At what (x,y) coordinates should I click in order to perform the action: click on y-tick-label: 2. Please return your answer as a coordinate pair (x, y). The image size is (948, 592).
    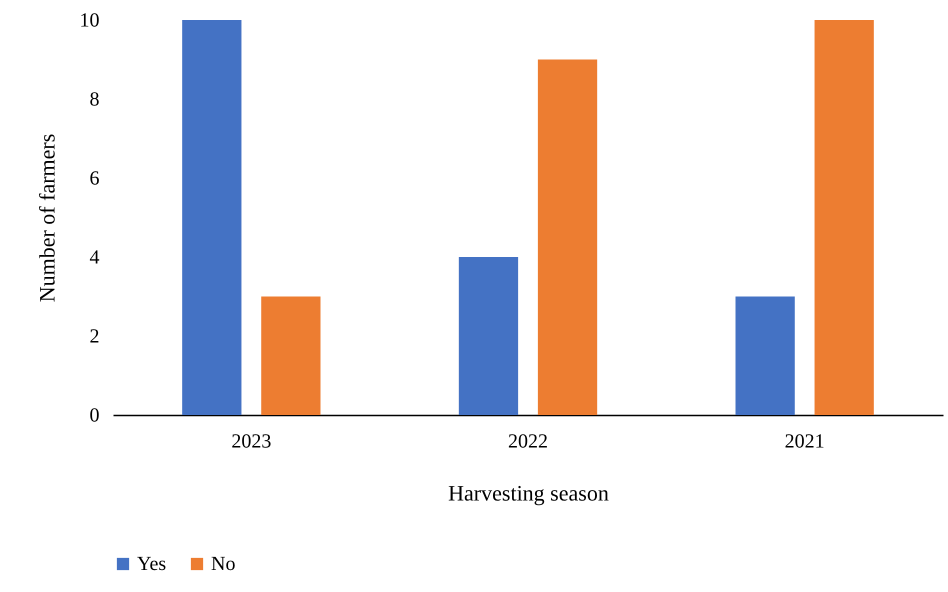
    Looking at the image, I should click on (95, 337).